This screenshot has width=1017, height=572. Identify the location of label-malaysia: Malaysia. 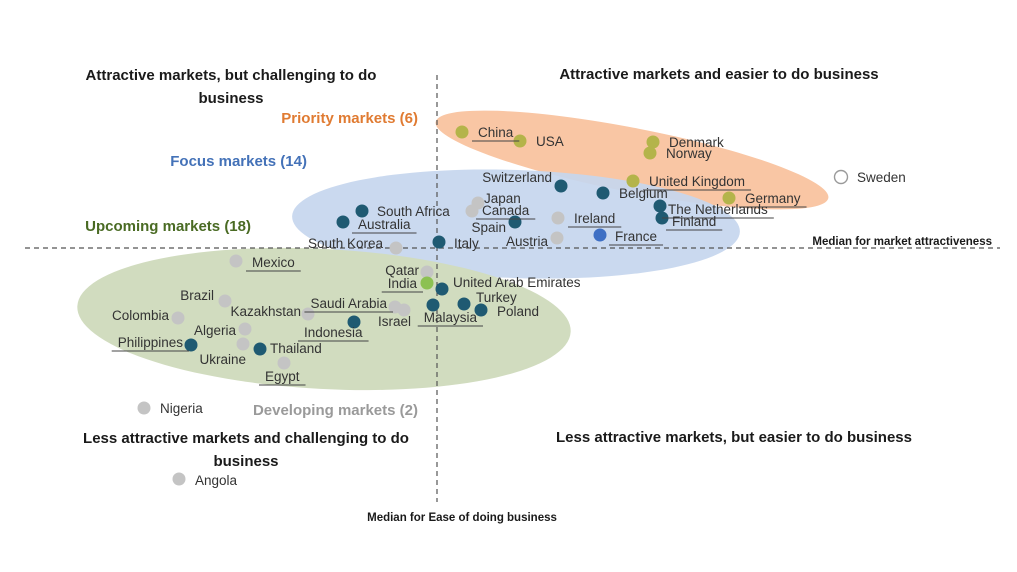
(451, 317).